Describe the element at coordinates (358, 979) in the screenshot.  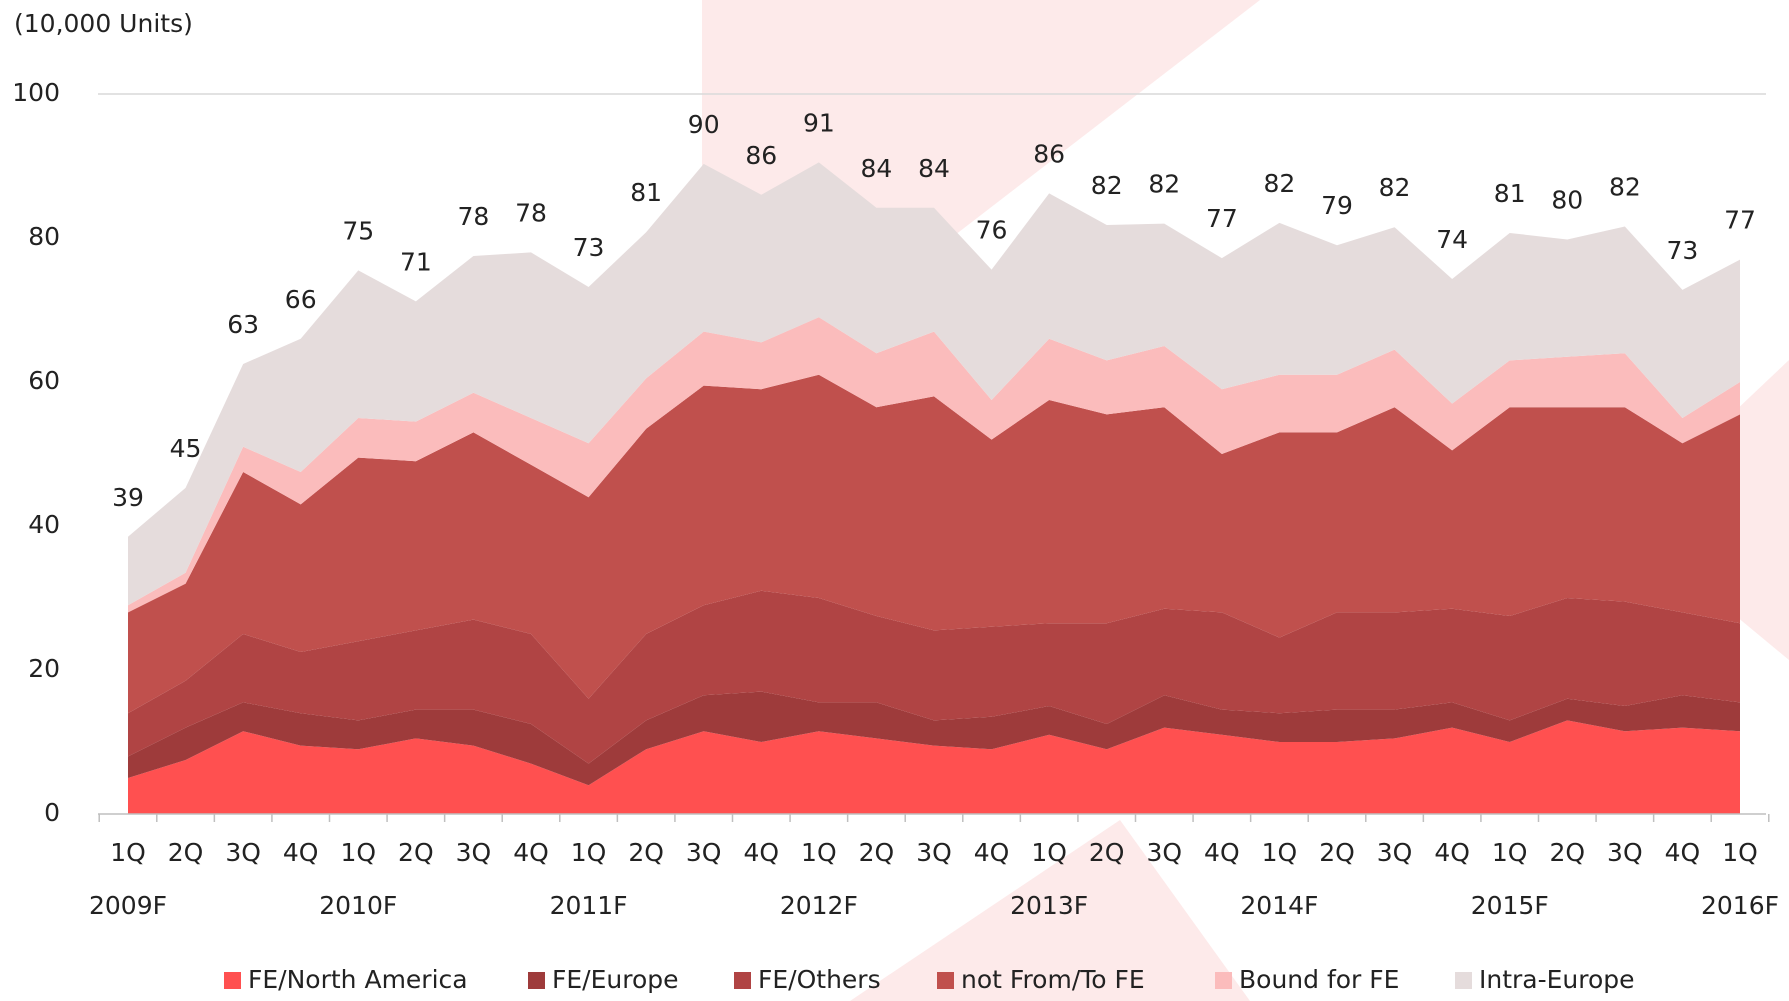
I see `legend-label: FE/North America` at that location.